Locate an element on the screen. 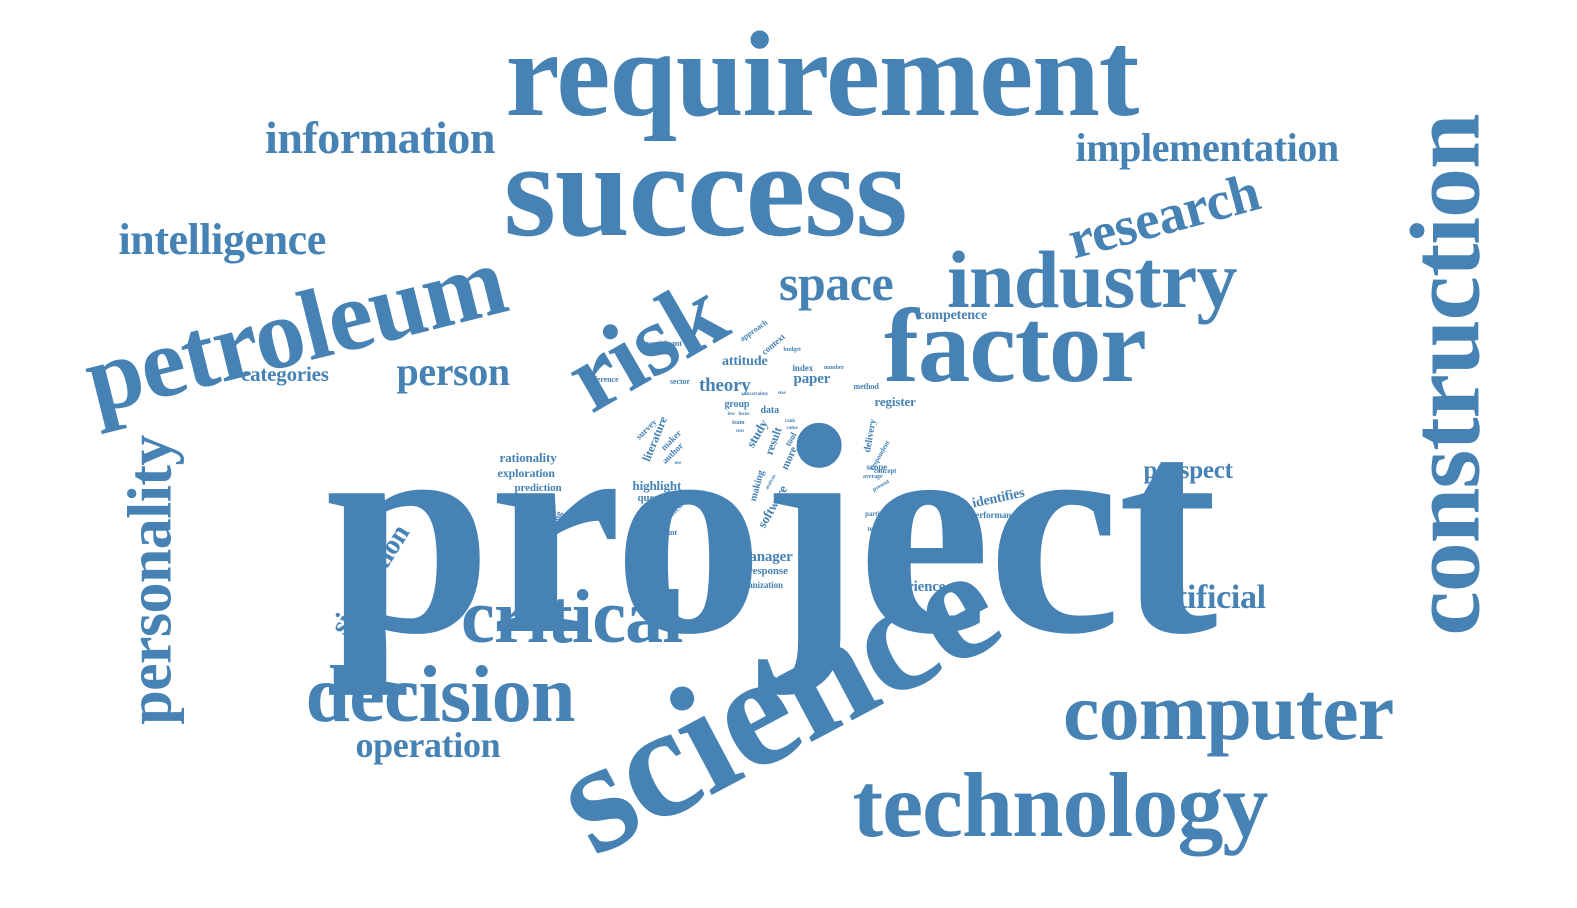 The width and height of the screenshot is (1577, 908). word-attitude: attitude is located at coordinates (745, 361).